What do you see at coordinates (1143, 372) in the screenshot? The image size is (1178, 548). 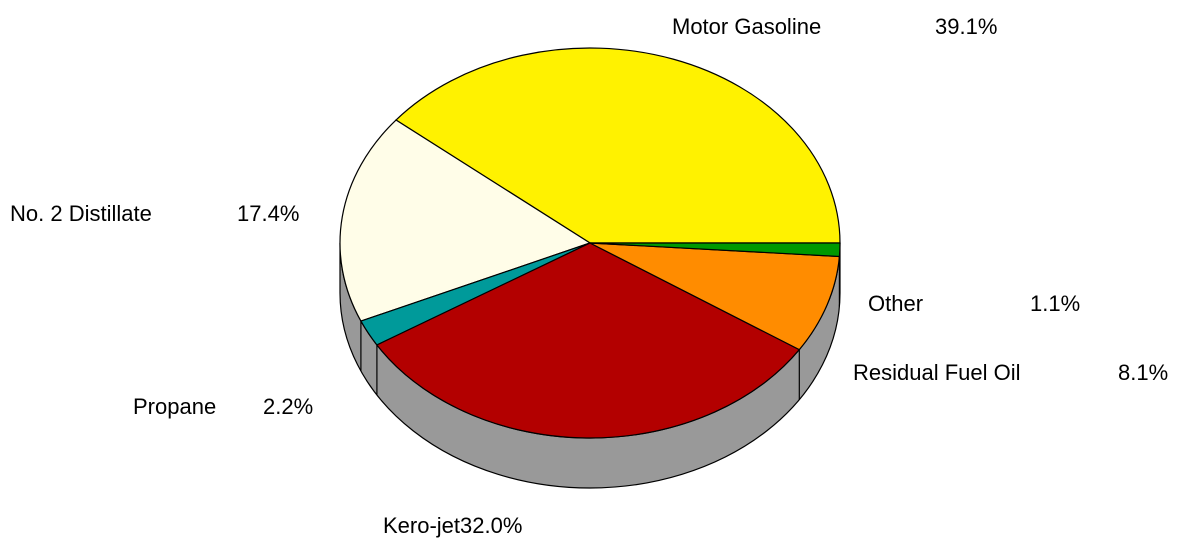 I see `slice-value-label: 8.1%` at bounding box center [1143, 372].